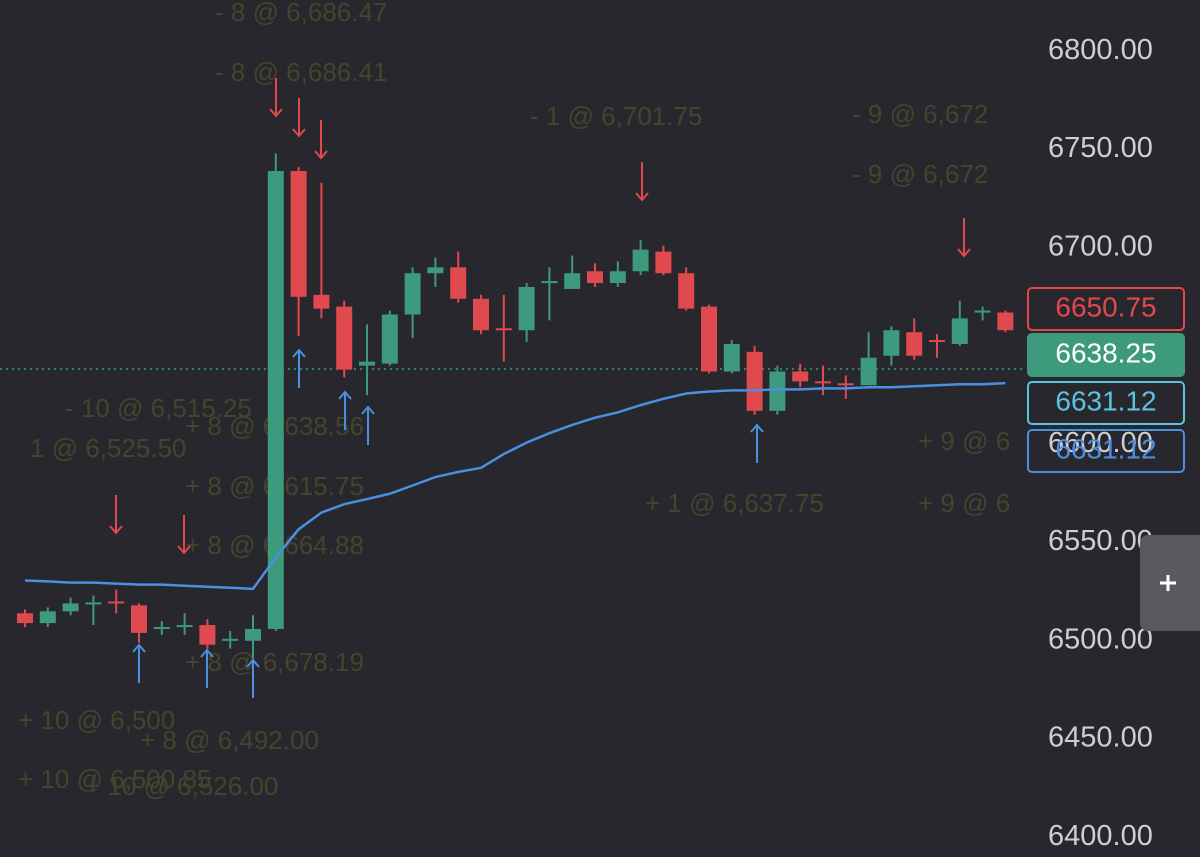  What do you see at coordinates (734, 503) in the screenshot?
I see `trade-annotation: + 1 @ 6,637.75` at bounding box center [734, 503].